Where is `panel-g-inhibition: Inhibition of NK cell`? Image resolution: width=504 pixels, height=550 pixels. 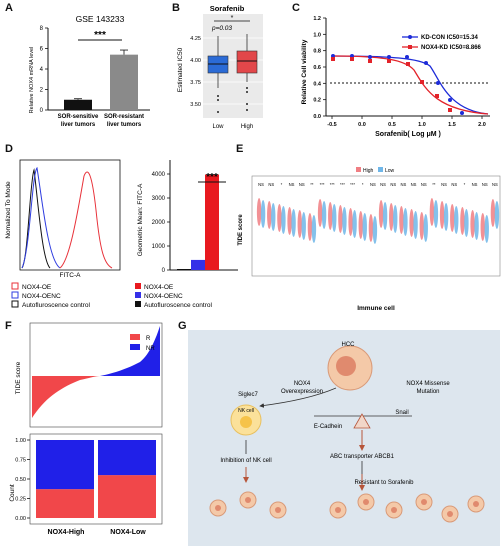 panel-g-inhibition: Inhibition of NK cell is located at coordinates (245, 461).